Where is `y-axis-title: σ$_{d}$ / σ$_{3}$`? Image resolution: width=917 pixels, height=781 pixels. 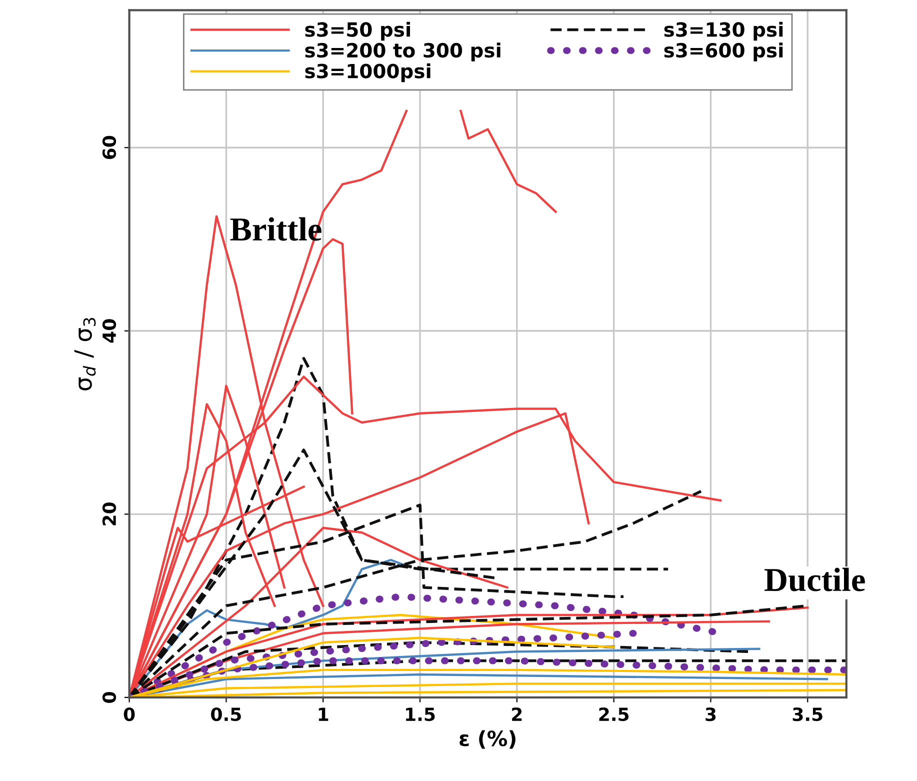
y-axis-title: σ$_{d}$ / σ$_{3}$ is located at coordinates (85, 354).